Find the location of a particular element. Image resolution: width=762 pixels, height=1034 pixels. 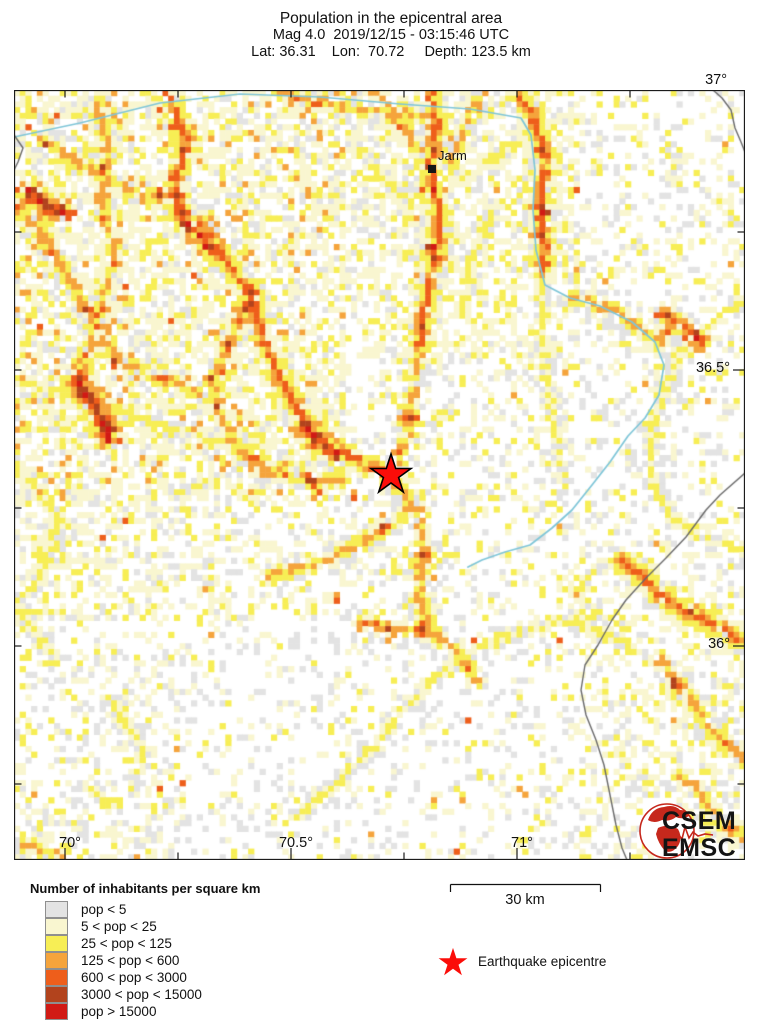

legend-row: 5 < pop < 25 is located at coordinates (123, 926).